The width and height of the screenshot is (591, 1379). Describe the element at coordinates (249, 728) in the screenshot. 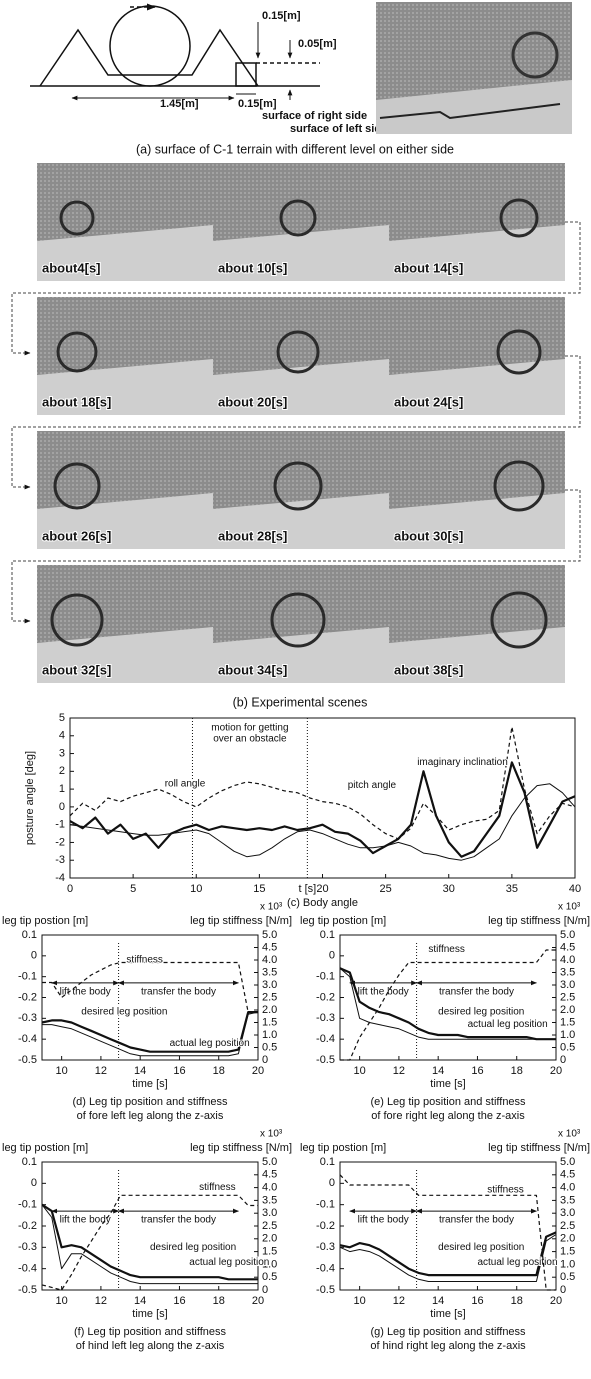

I see `annotation: motion for getting` at that location.